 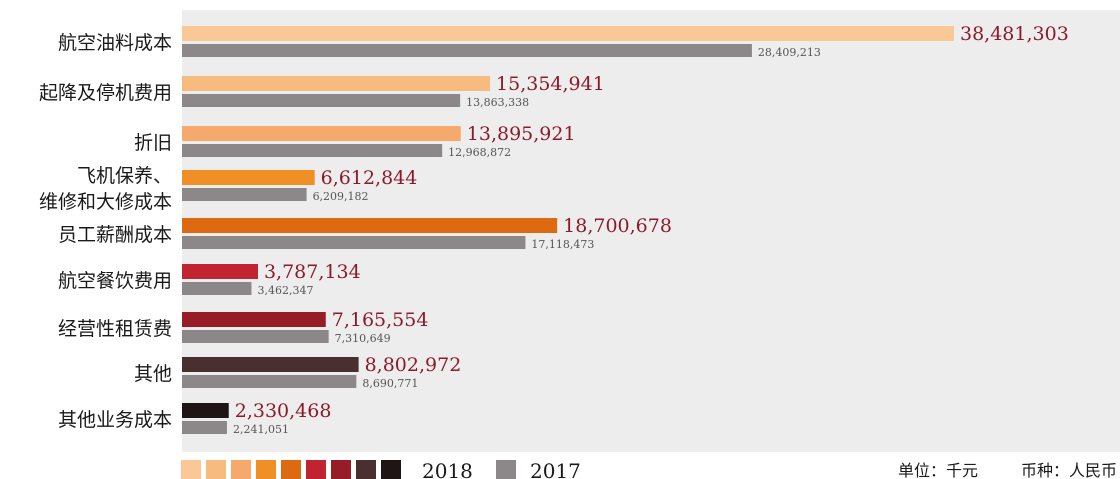 I want to click on currency-label: 币种：人民币, so click(x=1069, y=470).